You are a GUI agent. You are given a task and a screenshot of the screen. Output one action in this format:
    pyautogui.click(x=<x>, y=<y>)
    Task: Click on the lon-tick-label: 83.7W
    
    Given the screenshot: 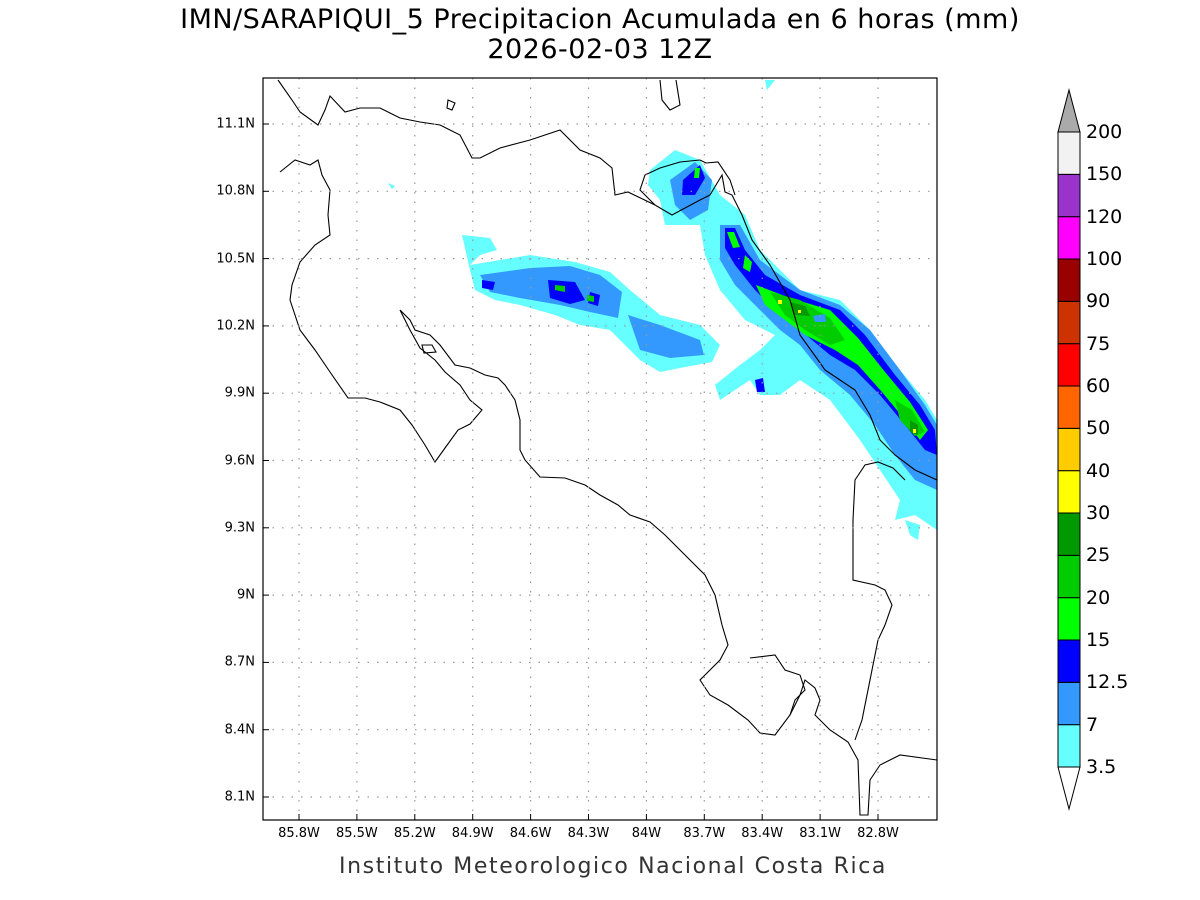 What is the action you would take?
    pyautogui.click(x=704, y=833)
    